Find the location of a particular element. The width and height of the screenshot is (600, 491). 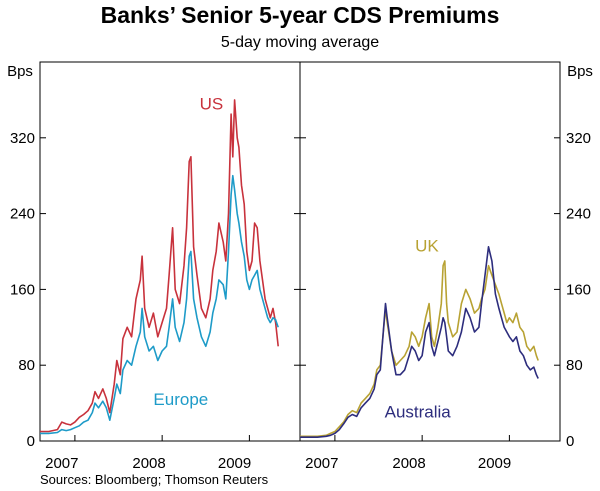

y-tick-label-left: 320 is located at coordinates (22, 138).